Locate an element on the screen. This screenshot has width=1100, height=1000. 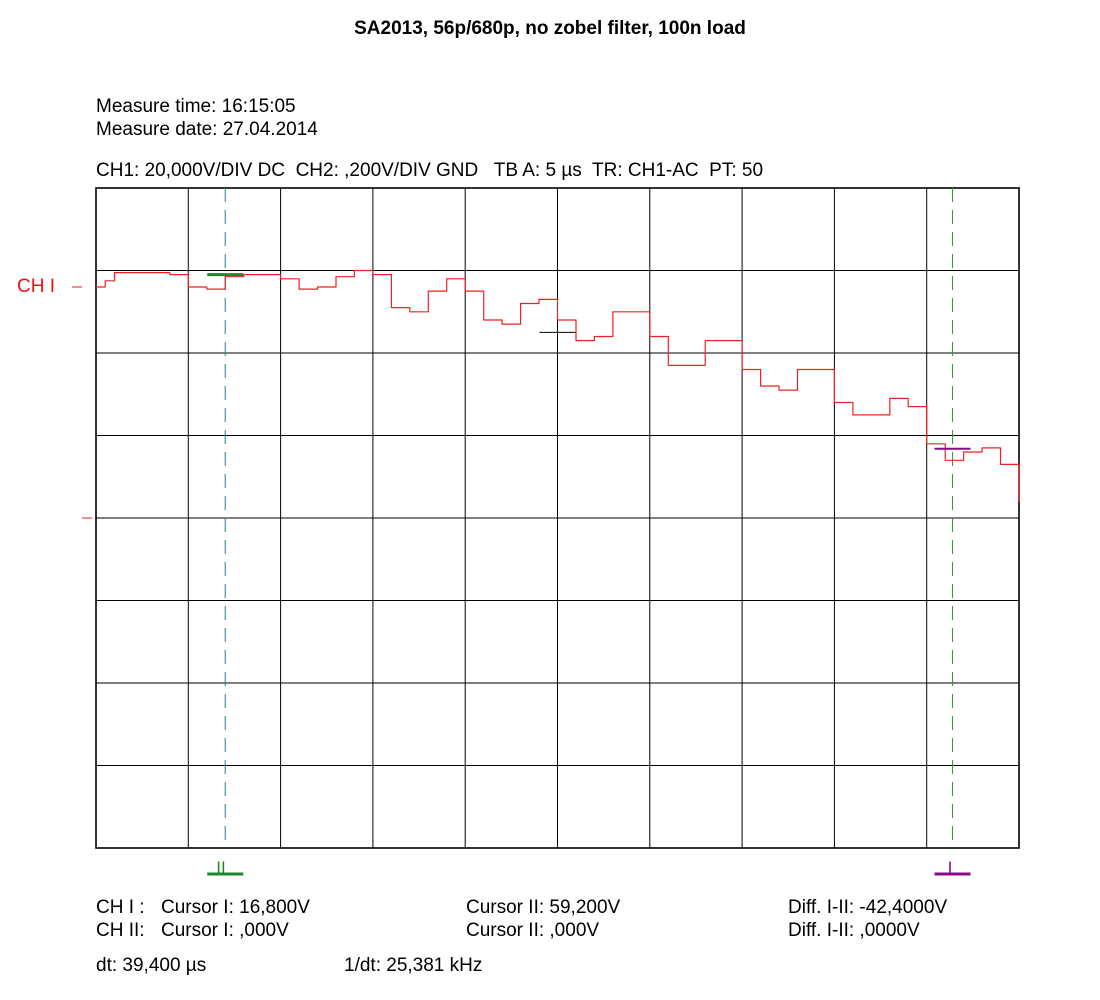
cursor-1-mark: II is located at coordinates (220, 867).